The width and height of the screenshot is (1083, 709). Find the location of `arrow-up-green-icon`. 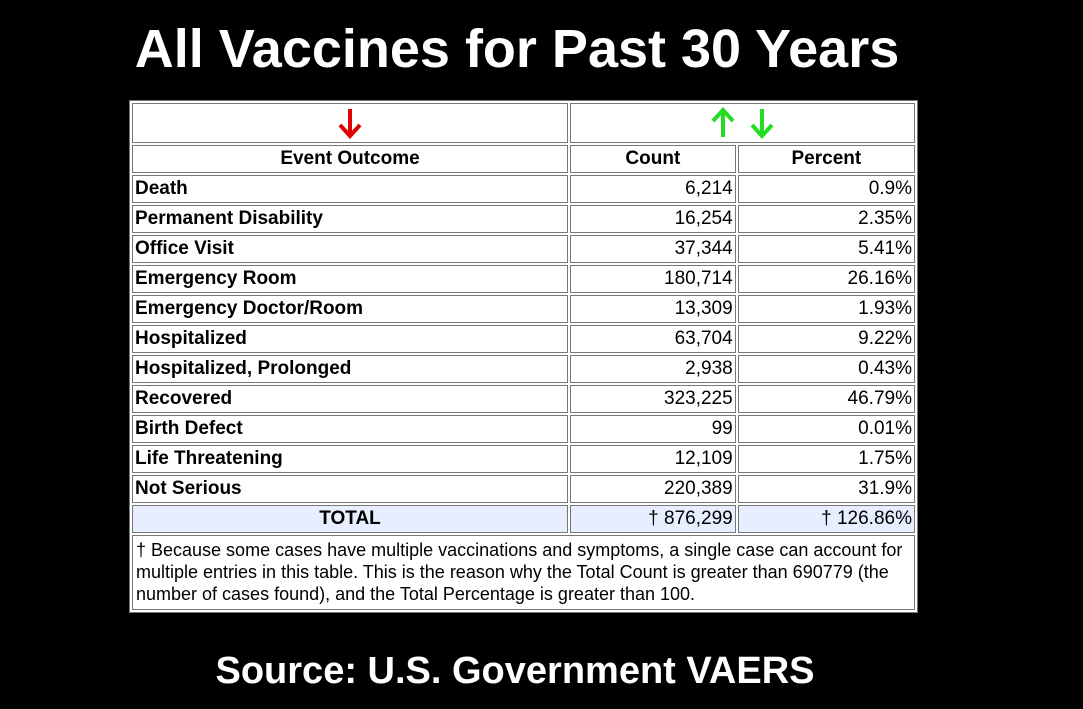

arrow-up-green-icon is located at coordinates (723, 123).